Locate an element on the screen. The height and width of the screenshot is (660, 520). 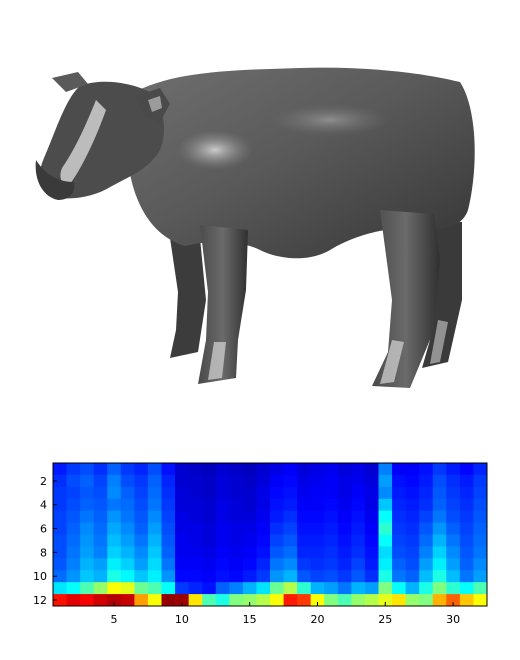
y-axis: 2 4 6 8 10 12 is located at coordinates (45, 541).